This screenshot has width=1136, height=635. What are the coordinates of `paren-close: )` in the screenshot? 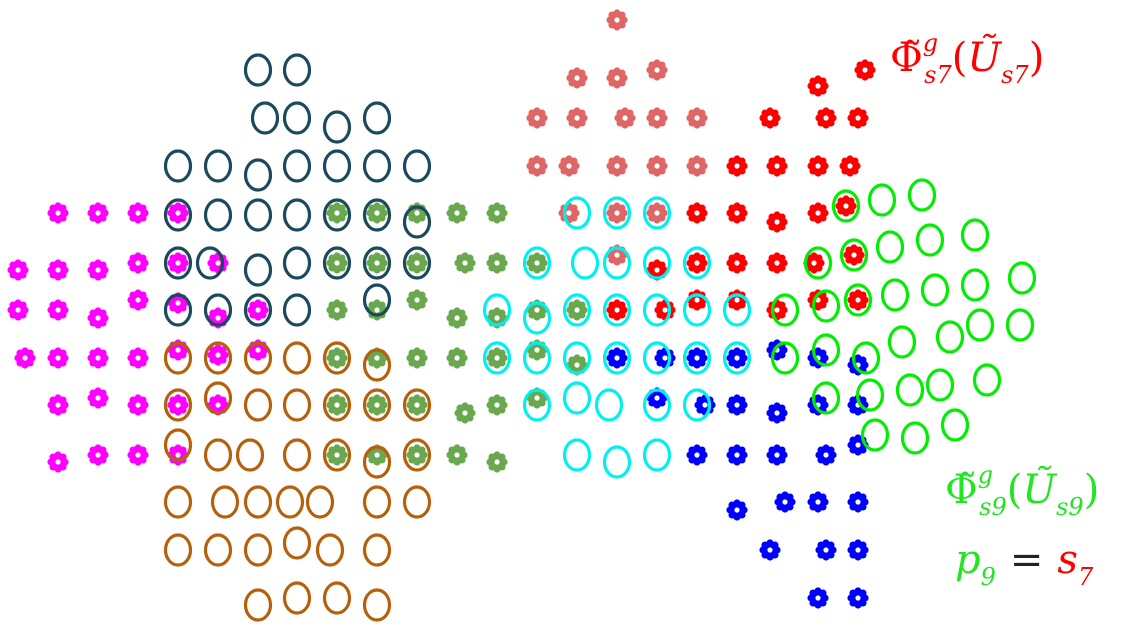 It's located at (1091, 490).